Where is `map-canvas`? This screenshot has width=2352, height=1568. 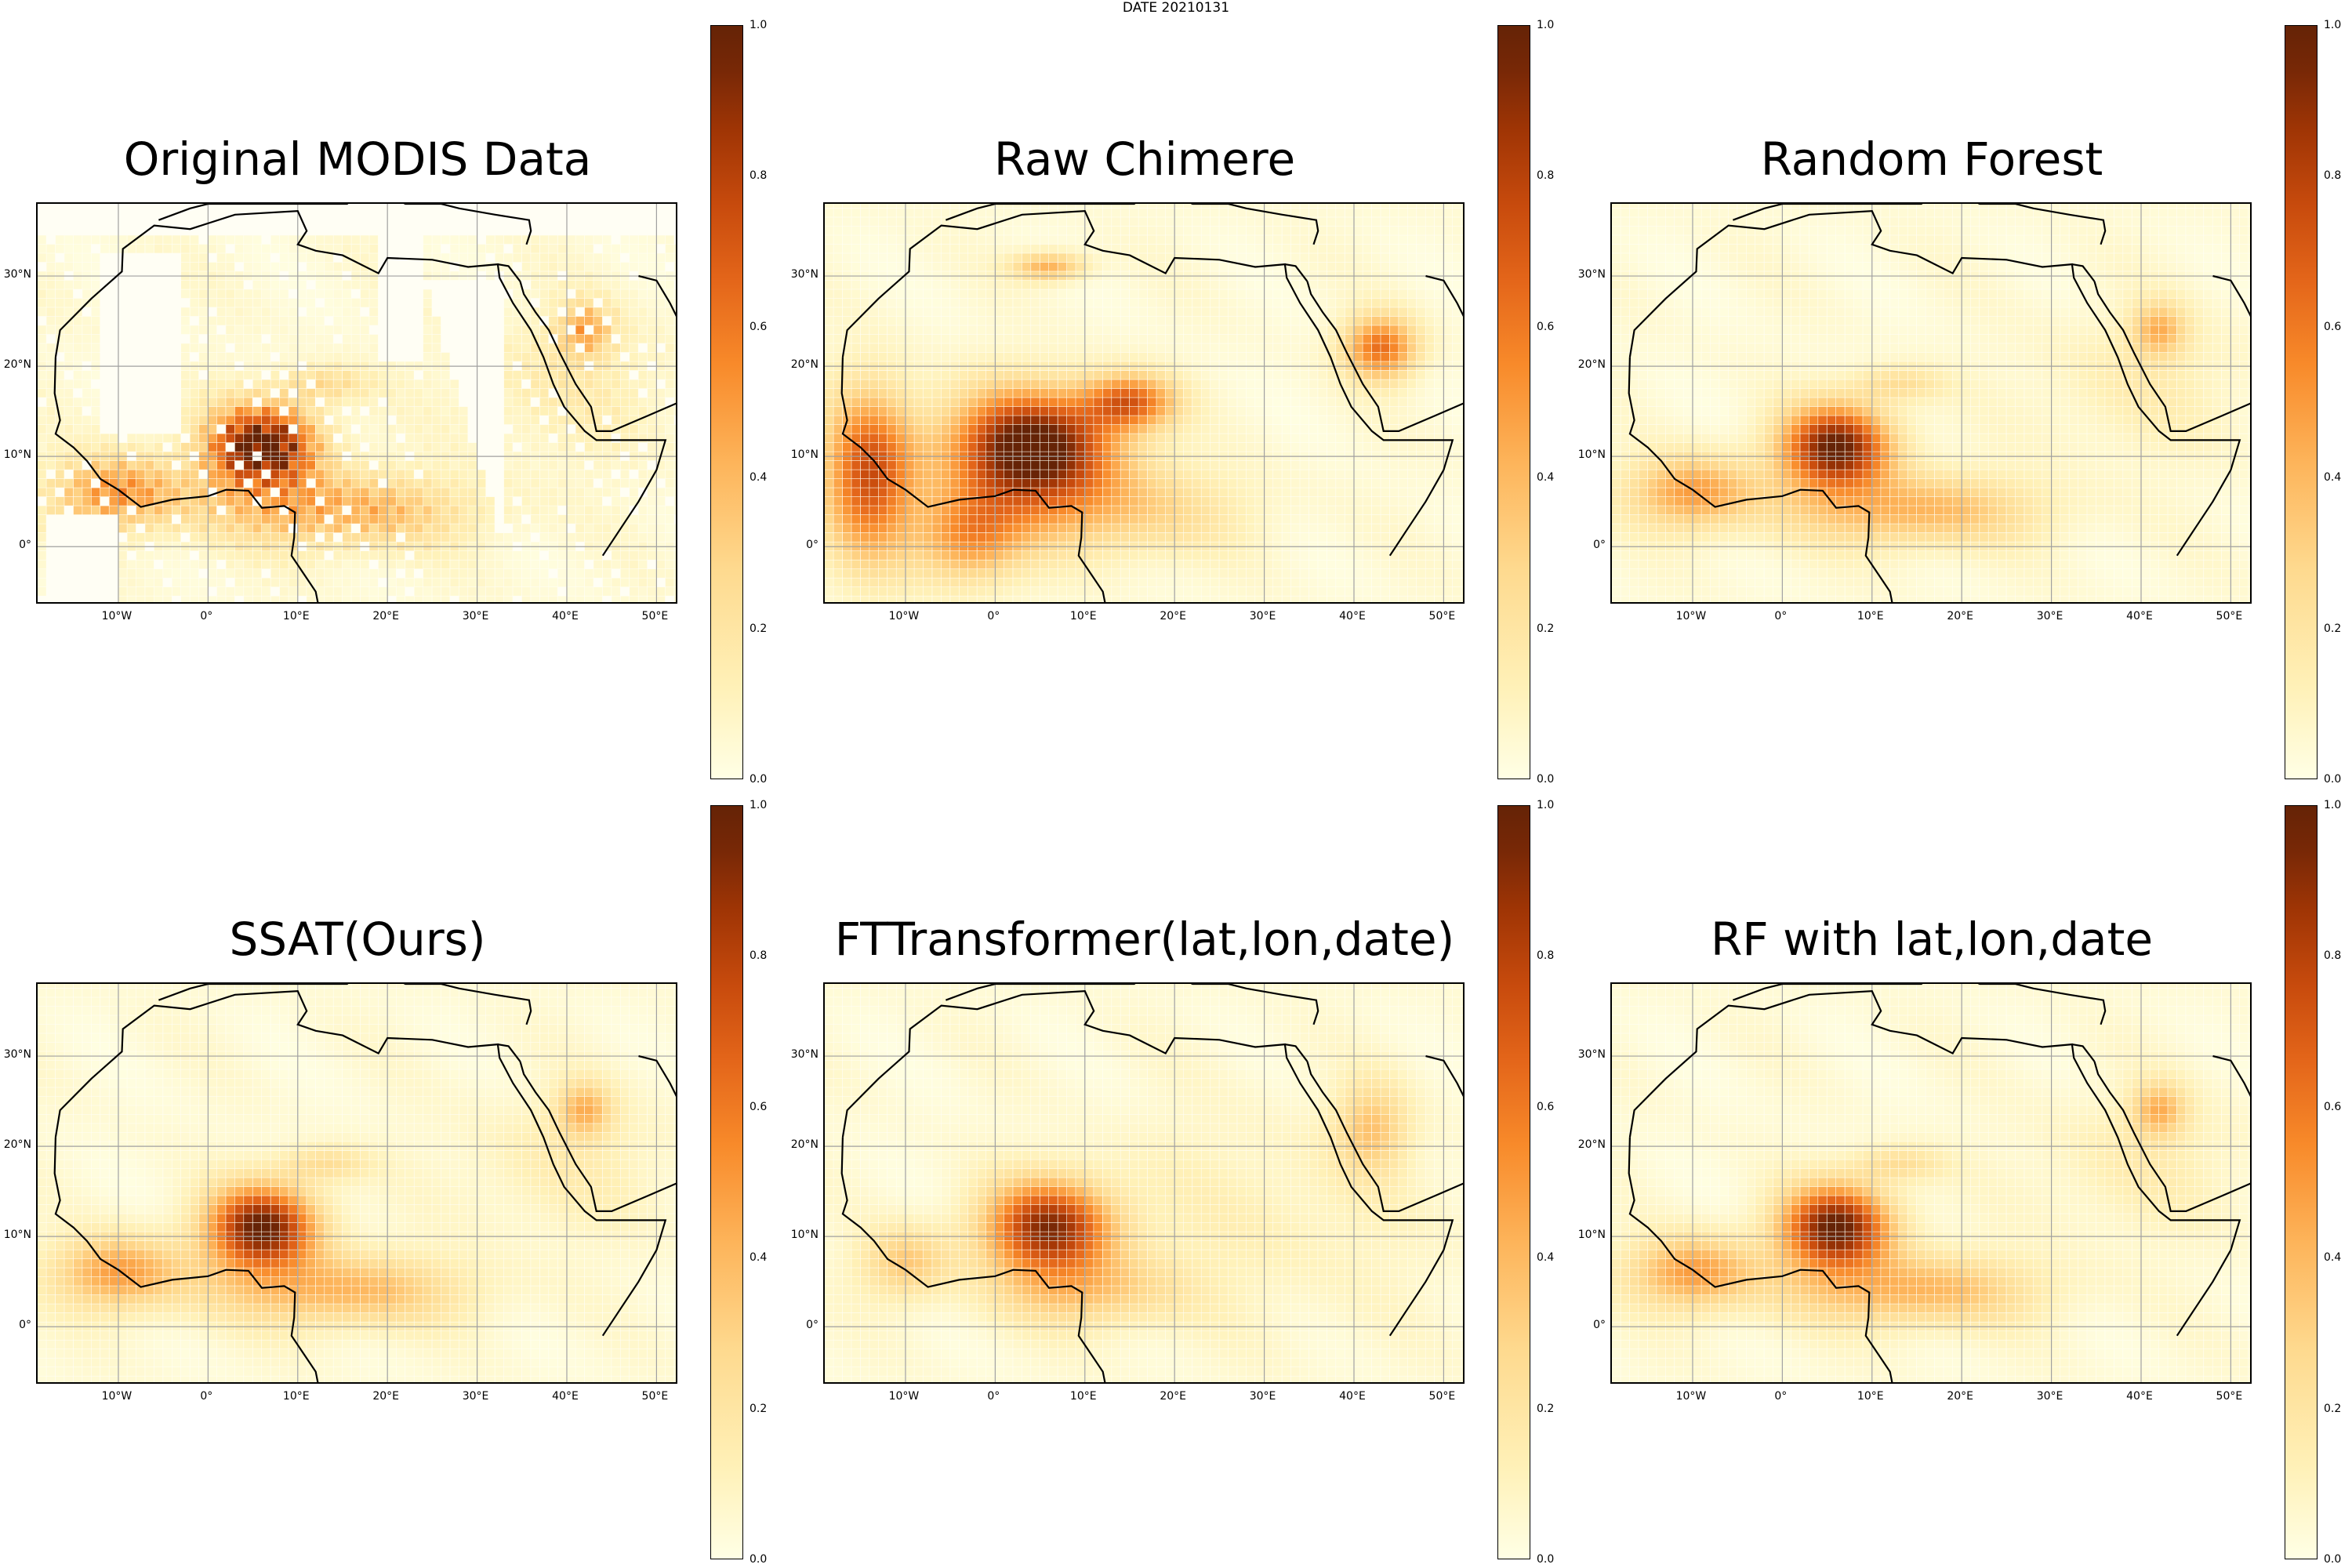
map-canvas is located at coordinates (1144, 403).